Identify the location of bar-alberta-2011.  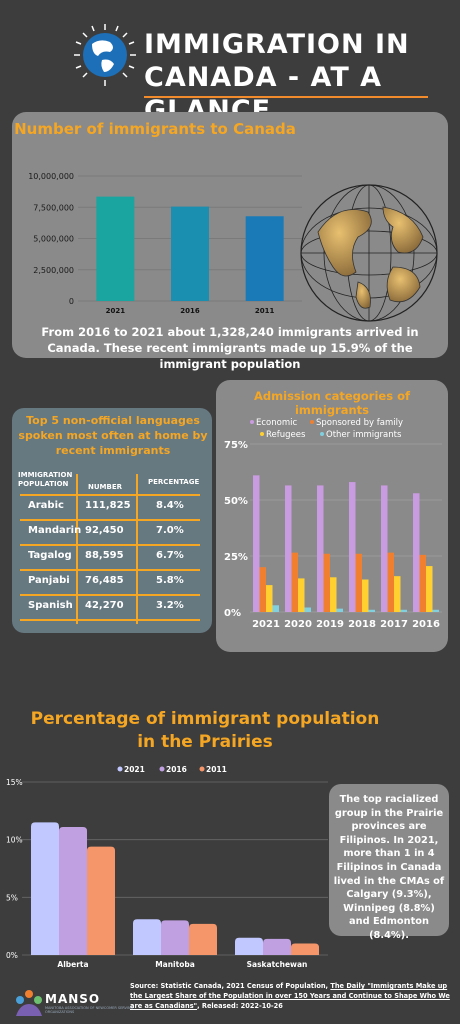
(101, 900).